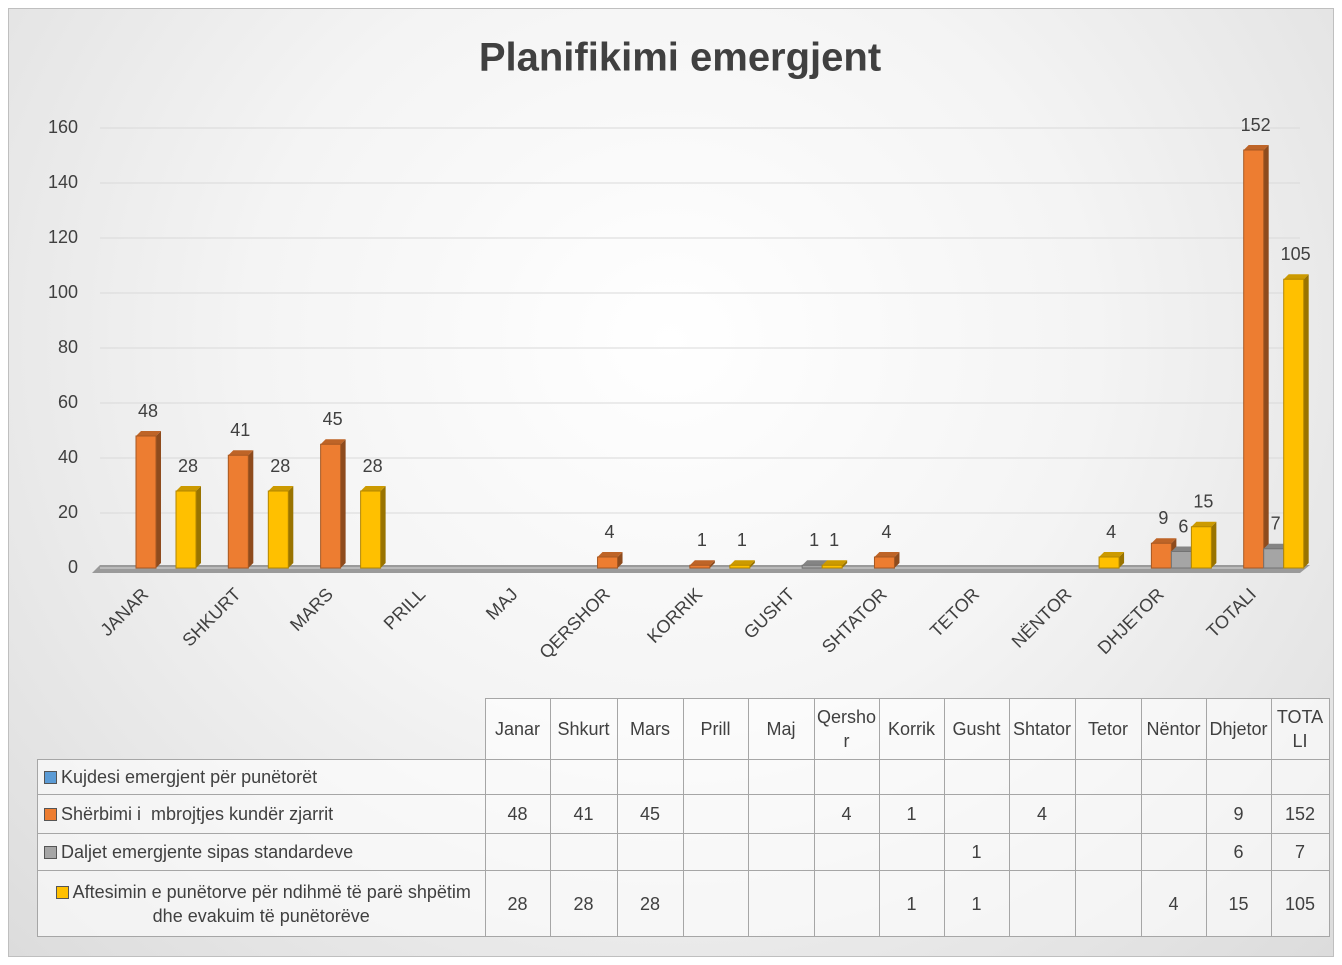 This screenshot has height=965, width=1342. I want to click on table-value: 28, so click(583, 903).